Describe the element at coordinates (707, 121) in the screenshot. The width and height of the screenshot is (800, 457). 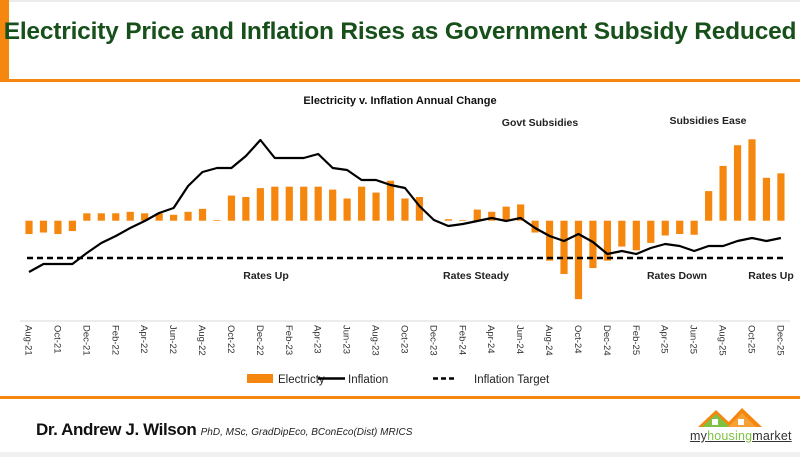
I see `annotation-subsidies-ease: Subsidies Ease` at that location.